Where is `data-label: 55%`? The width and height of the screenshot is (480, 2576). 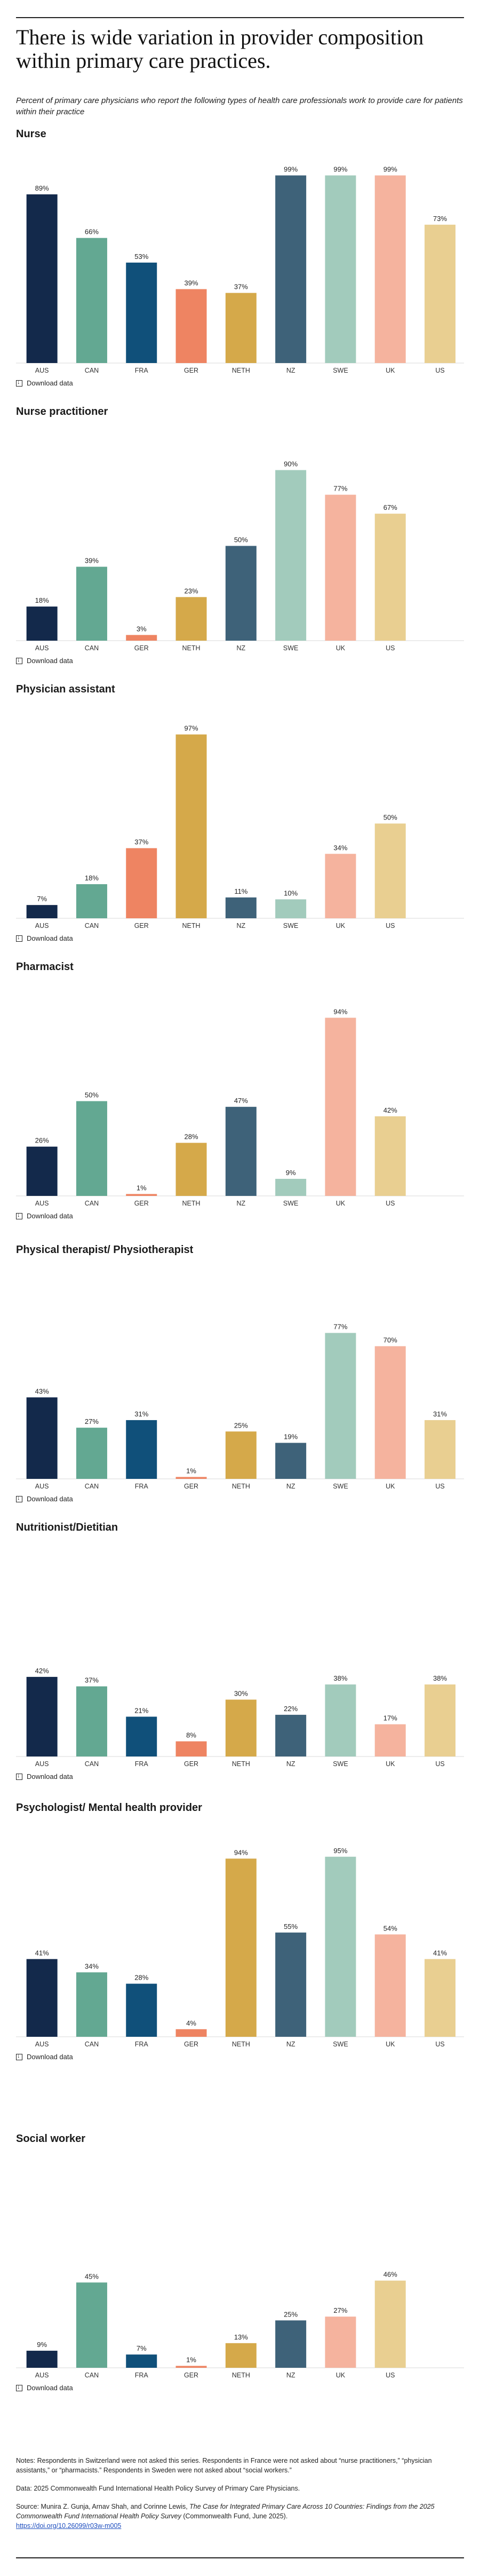
data-label: 55% is located at coordinates (291, 1927).